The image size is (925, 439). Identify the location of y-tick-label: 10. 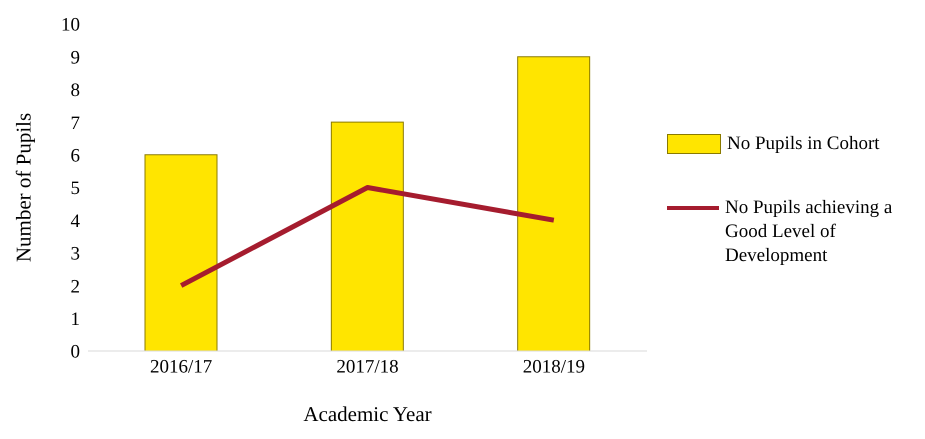
(70, 25).